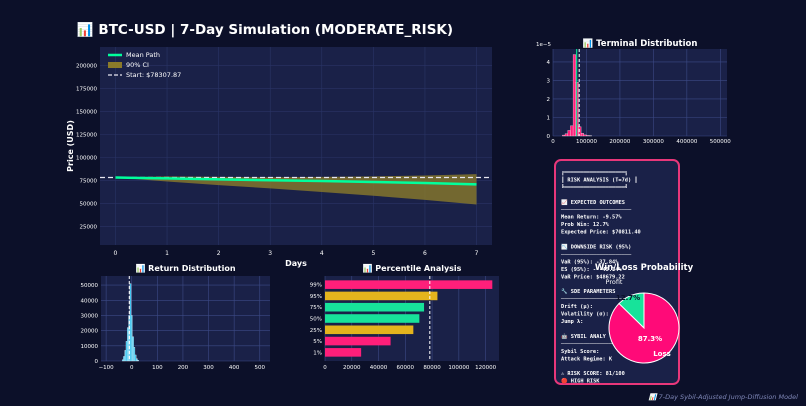  I want to click on main-y-tick-label: 175000, so click(86, 89).